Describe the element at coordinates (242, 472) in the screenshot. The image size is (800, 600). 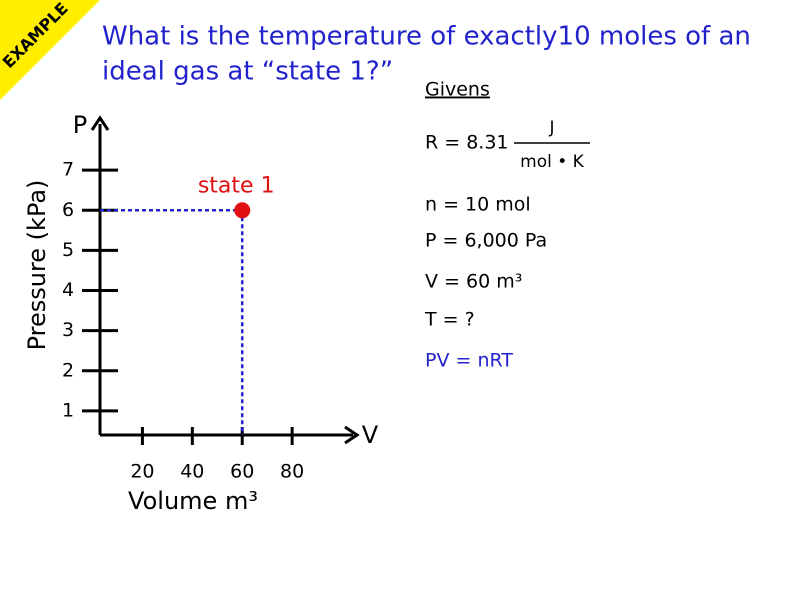
I see `x-tick-label: 60` at that location.